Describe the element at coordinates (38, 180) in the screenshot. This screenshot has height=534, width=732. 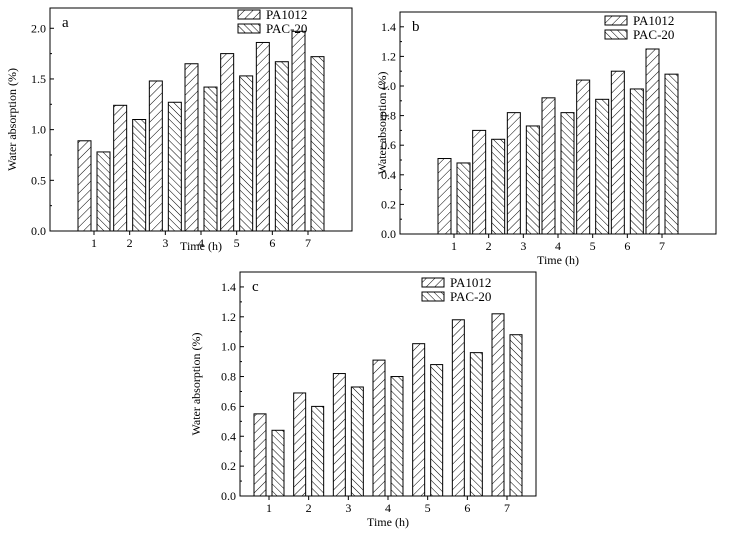
I see `y-tick-label: 0.5` at that location.